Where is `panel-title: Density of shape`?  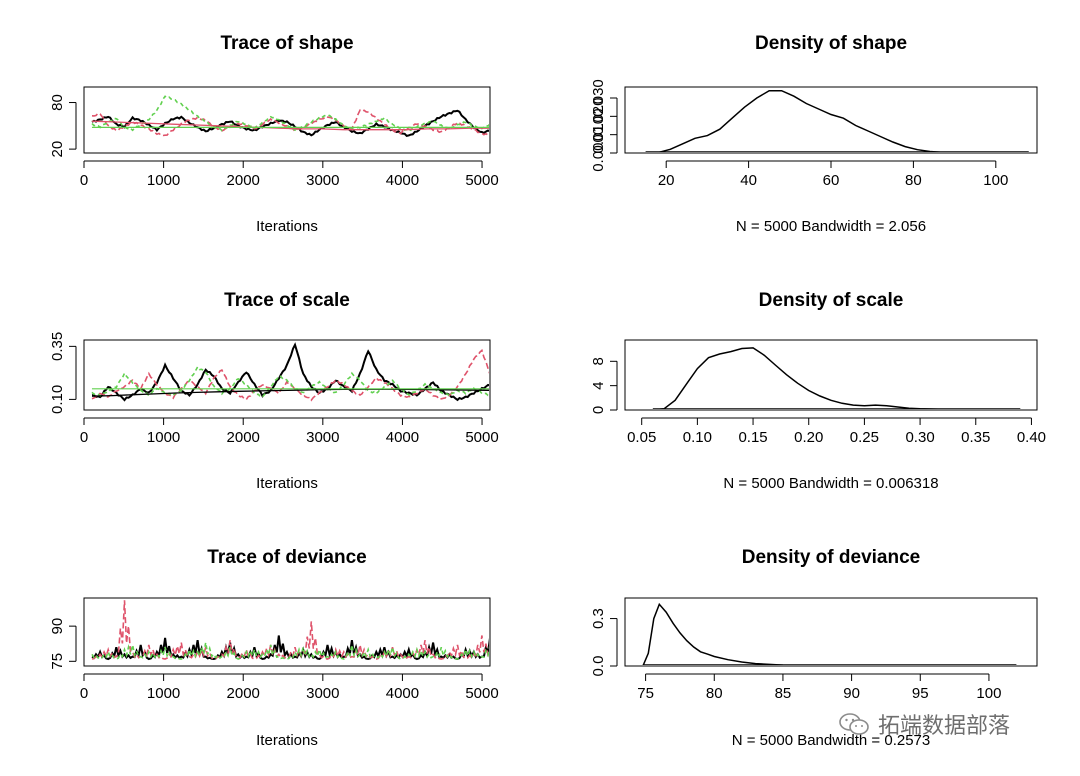 panel-title: Density of shape is located at coordinates (831, 43).